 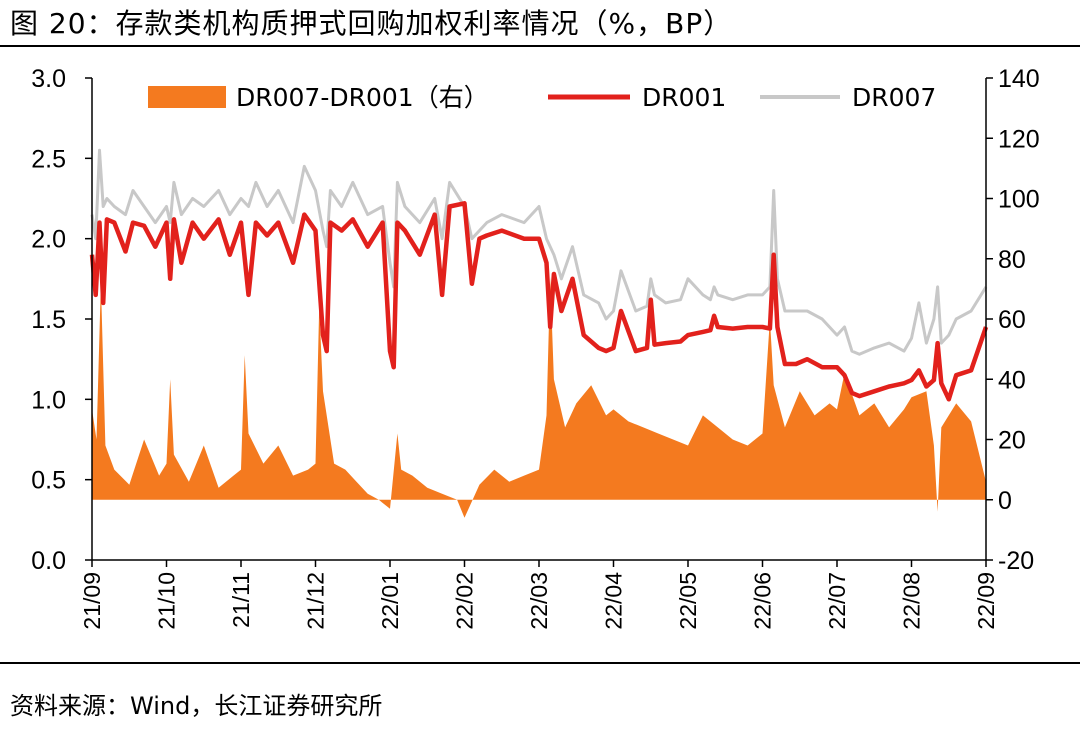 I want to click on source-note: 资料来源：Wind，长江证券研究所, so click(x=196, y=706).